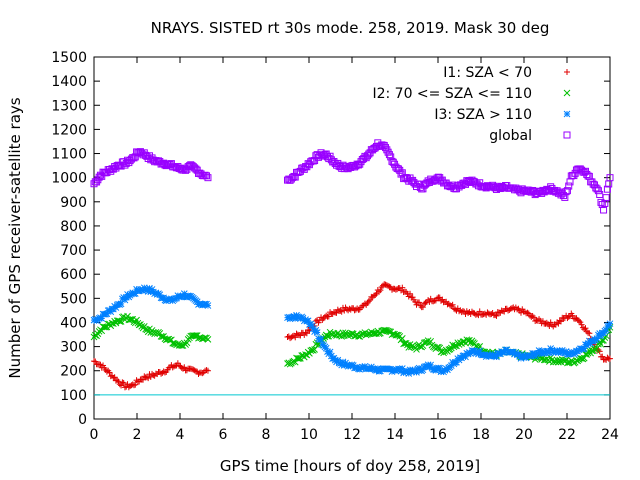 This screenshot has height=480, width=640. What do you see at coordinates (73, 396) in the screenshot?
I see `y-tick-label: 100` at bounding box center [73, 396].